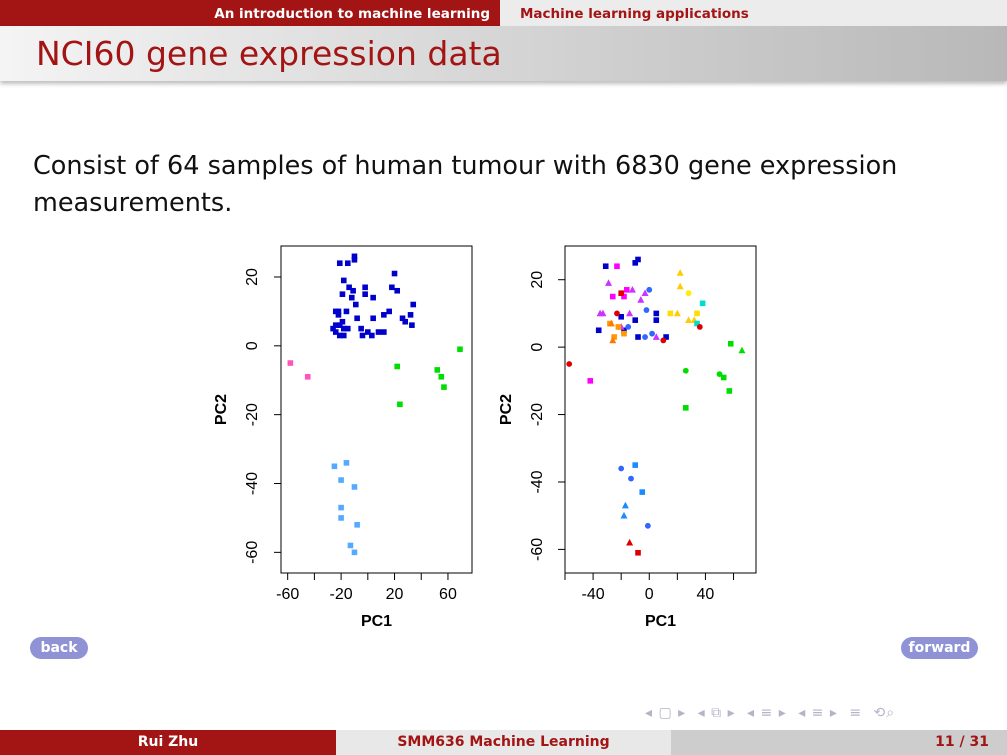 The height and width of the screenshot is (755, 1007). I want to click on x-tick-label: -40, so click(593, 594).